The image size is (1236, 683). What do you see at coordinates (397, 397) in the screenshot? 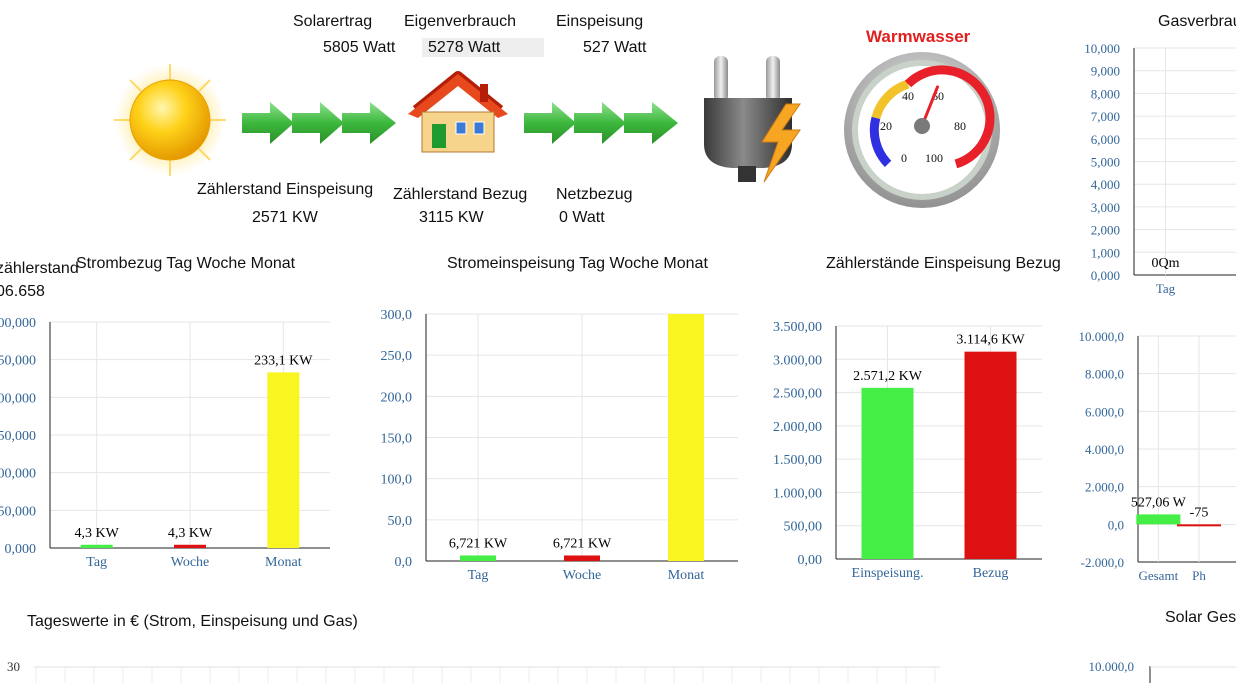
I see `y-tick-label: 200,0` at bounding box center [397, 397].